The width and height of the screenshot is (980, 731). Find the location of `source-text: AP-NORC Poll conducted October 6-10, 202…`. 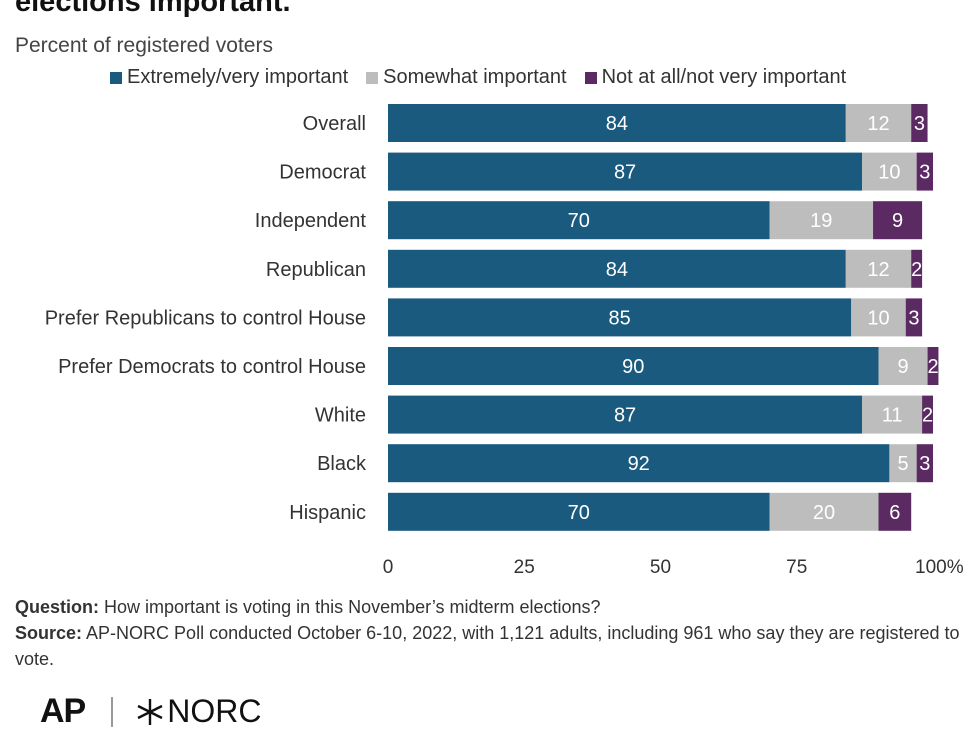

source-text: AP-NORC Poll conducted October 6-10, 202… is located at coordinates (487, 646).